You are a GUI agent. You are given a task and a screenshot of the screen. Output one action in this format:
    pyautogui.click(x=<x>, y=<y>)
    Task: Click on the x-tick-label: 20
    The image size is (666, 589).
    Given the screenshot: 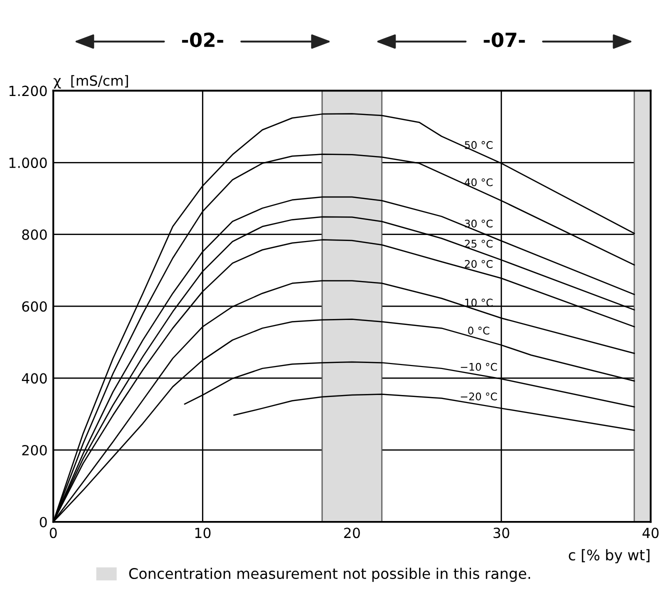 What is the action you would take?
    pyautogui.click(x=352, y=533)
    